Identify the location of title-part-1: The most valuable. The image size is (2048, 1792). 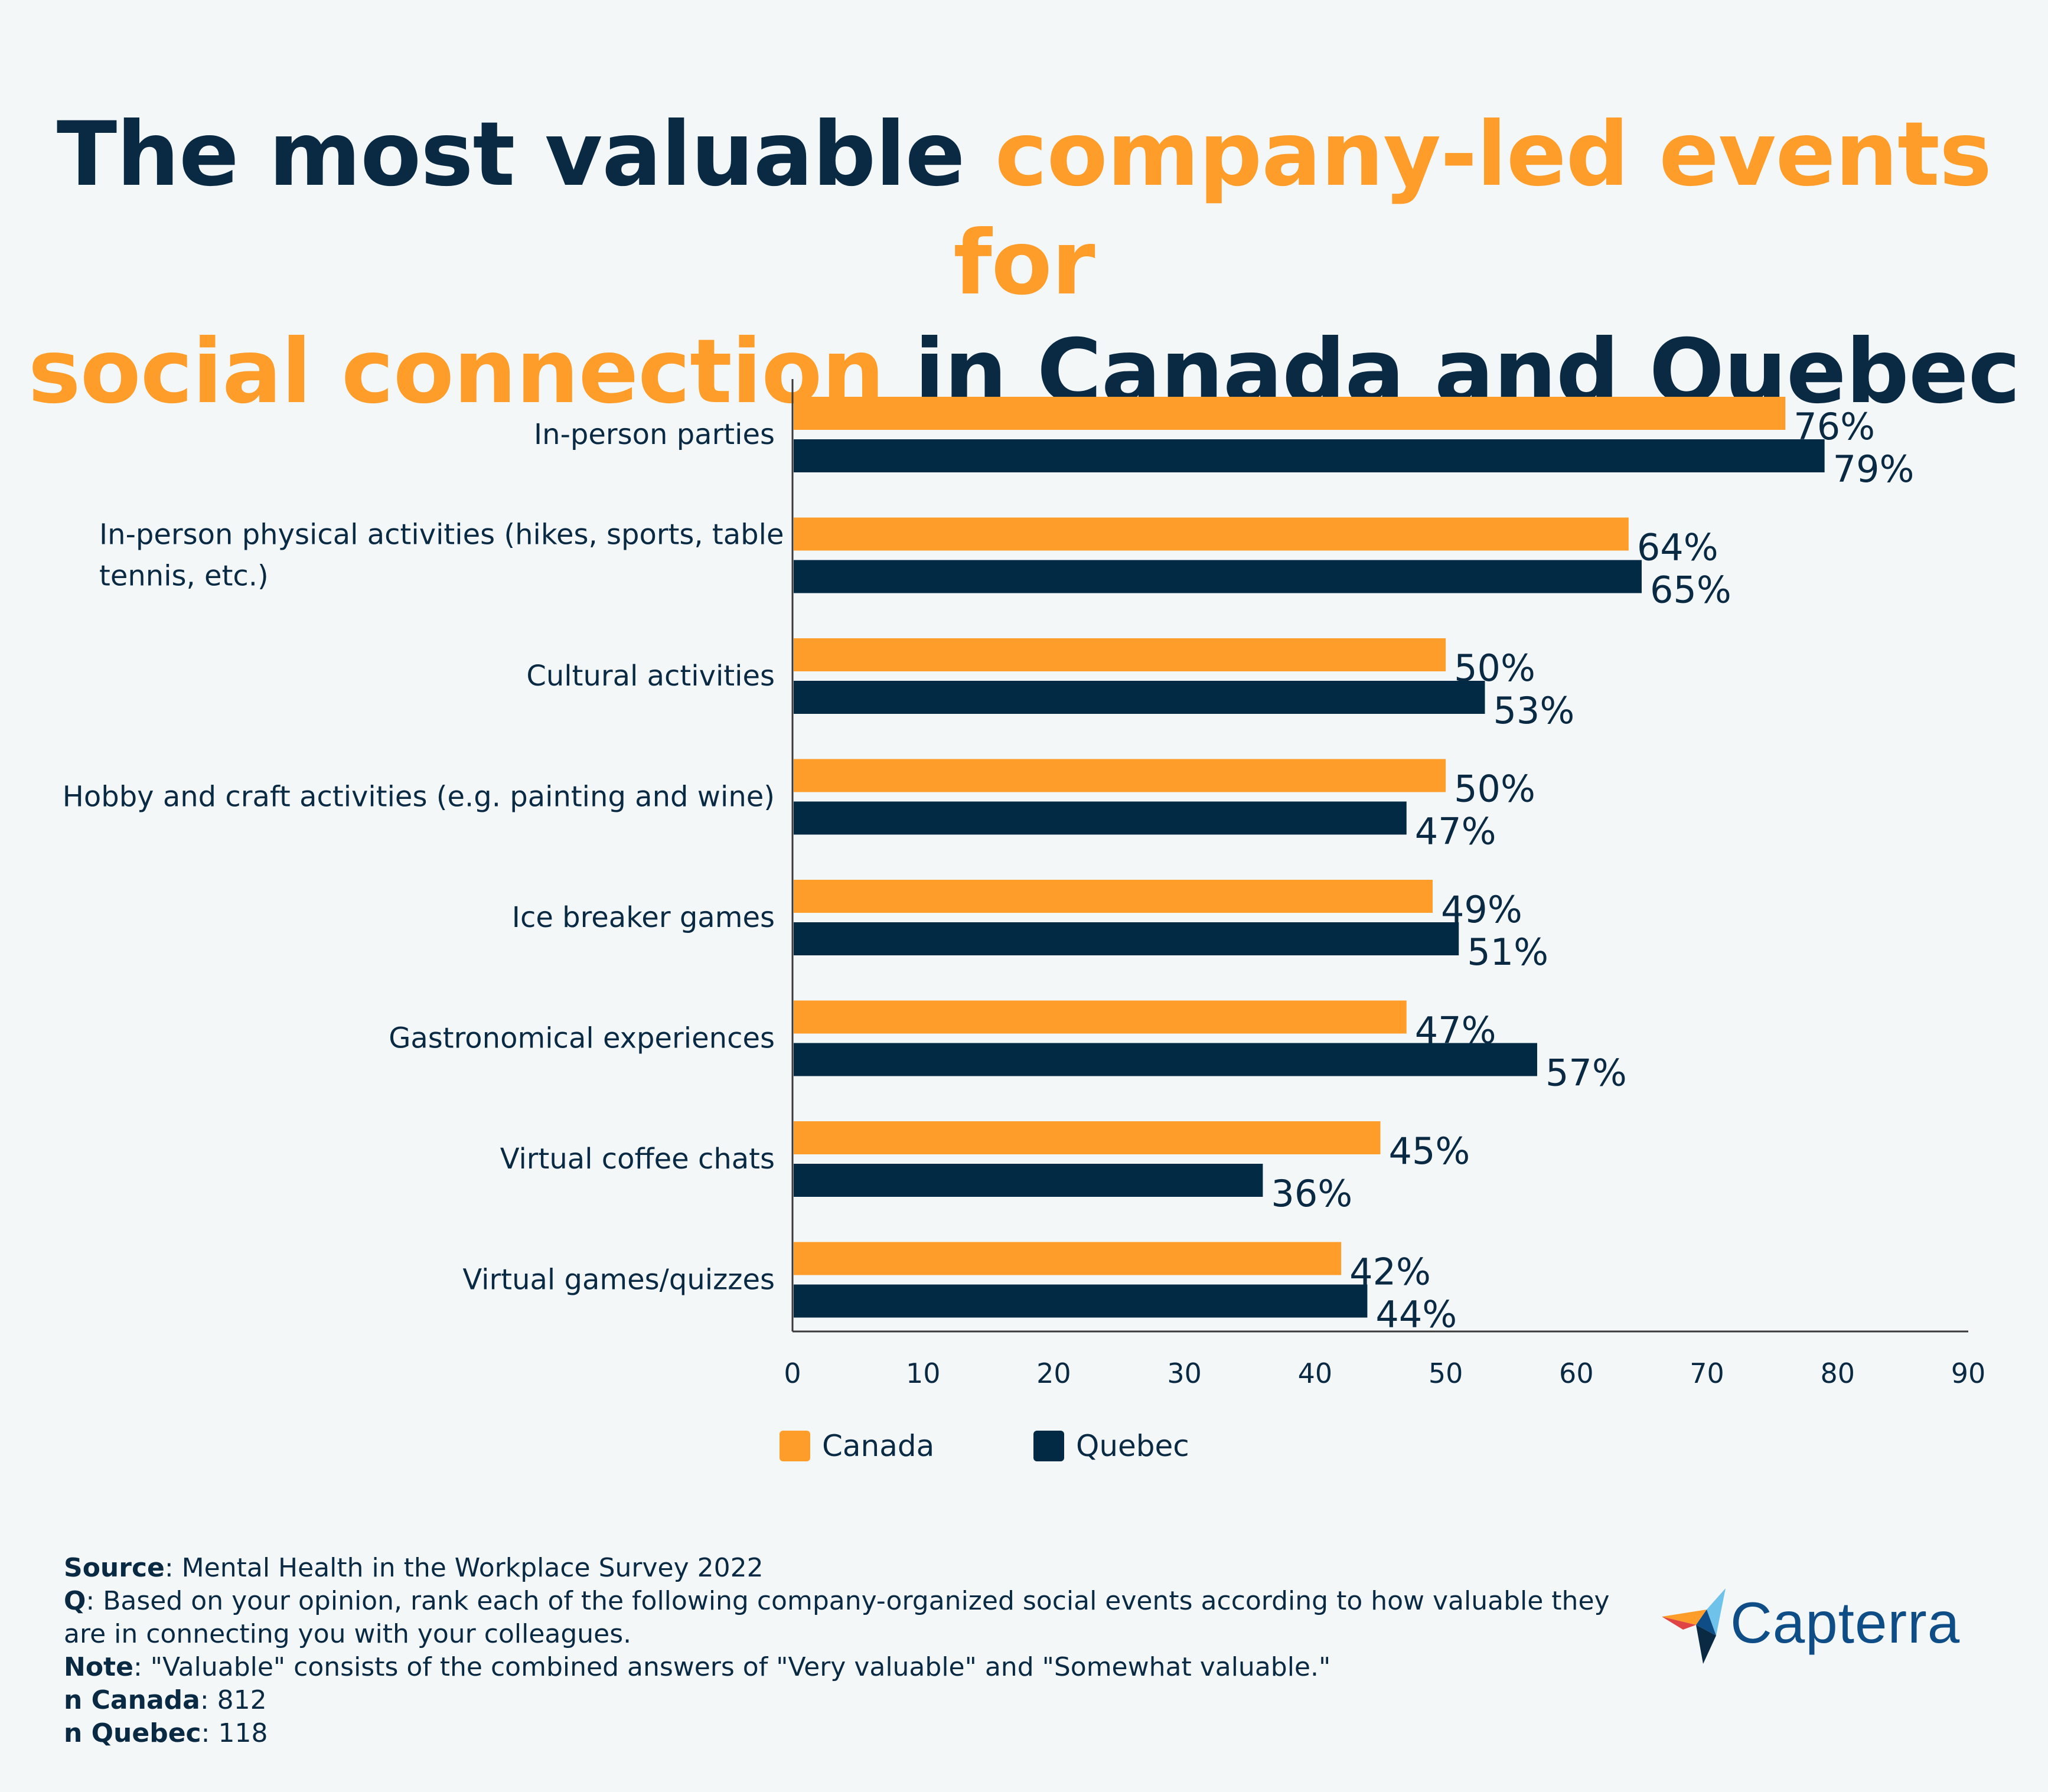
(525, 154).